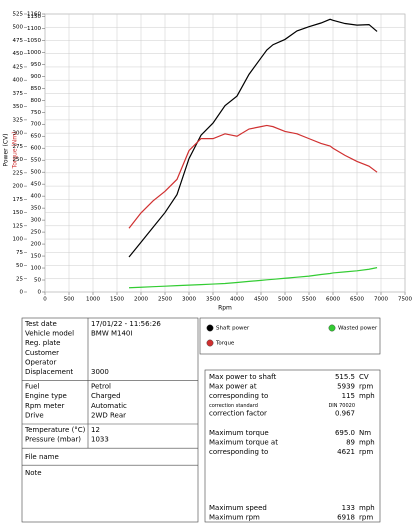 Image resolution: width=416 pixels, height=525 pixels. I want to click on x-tick-label: 3000, so click(189, 300).